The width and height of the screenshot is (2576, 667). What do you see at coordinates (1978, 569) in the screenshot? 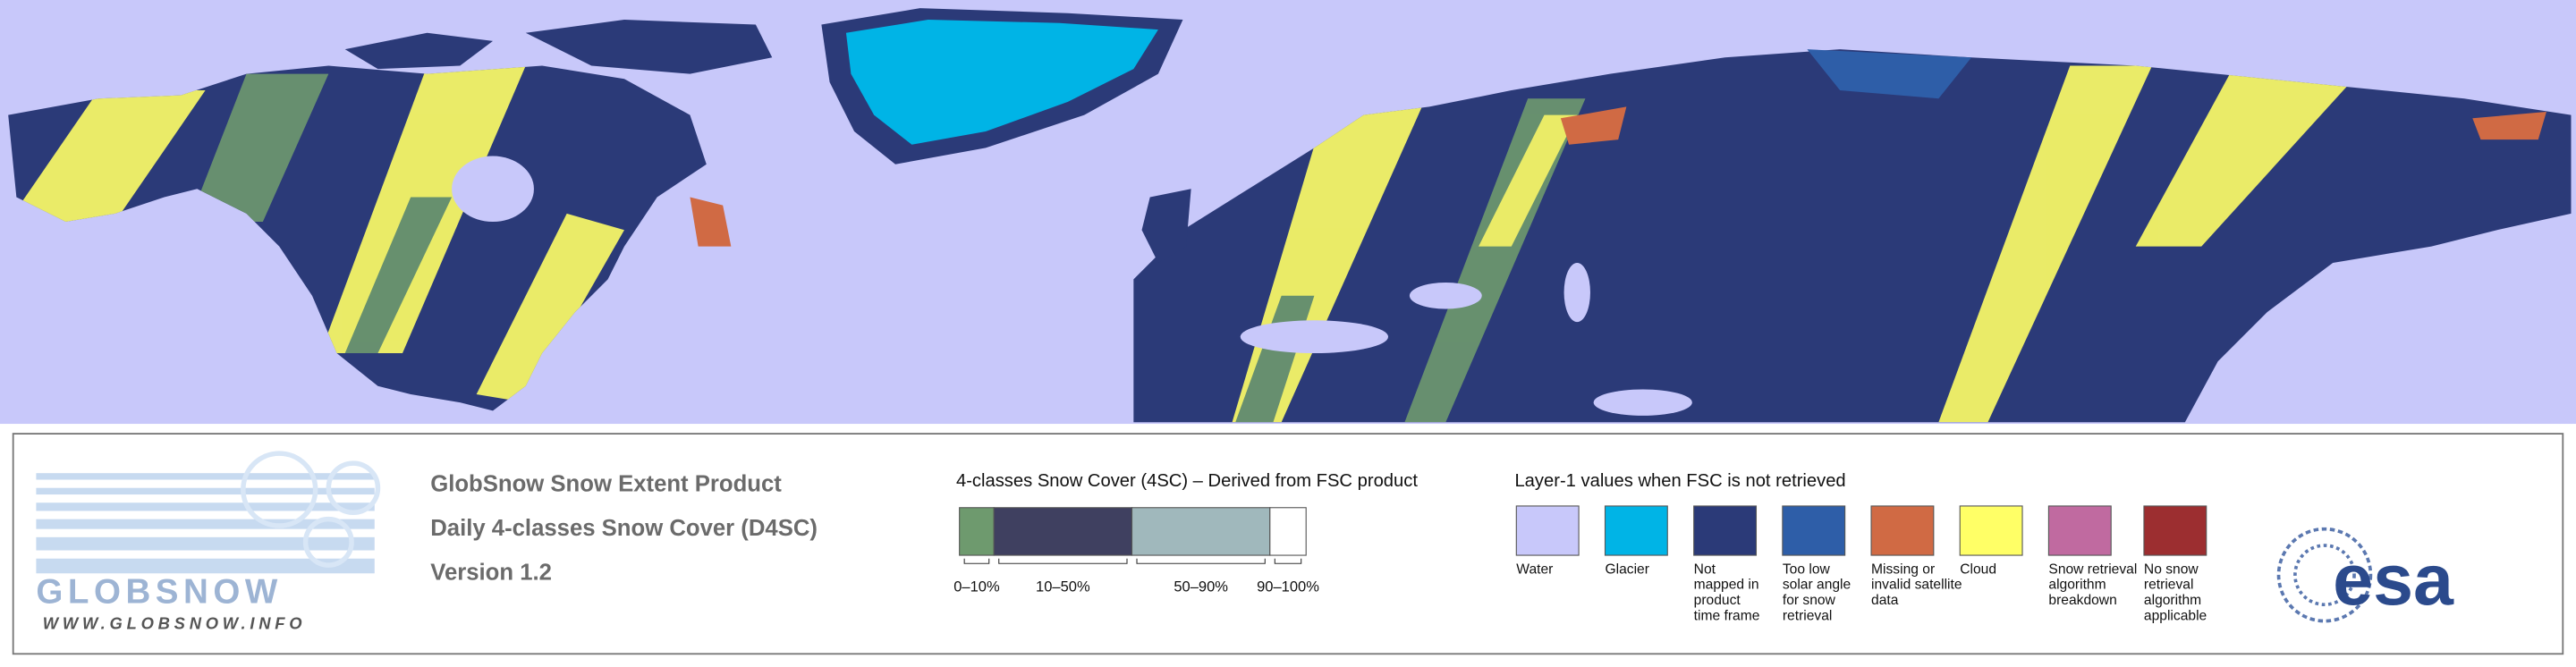
I see `layer1-label: Cloud` at bounding box center [1978, 569].